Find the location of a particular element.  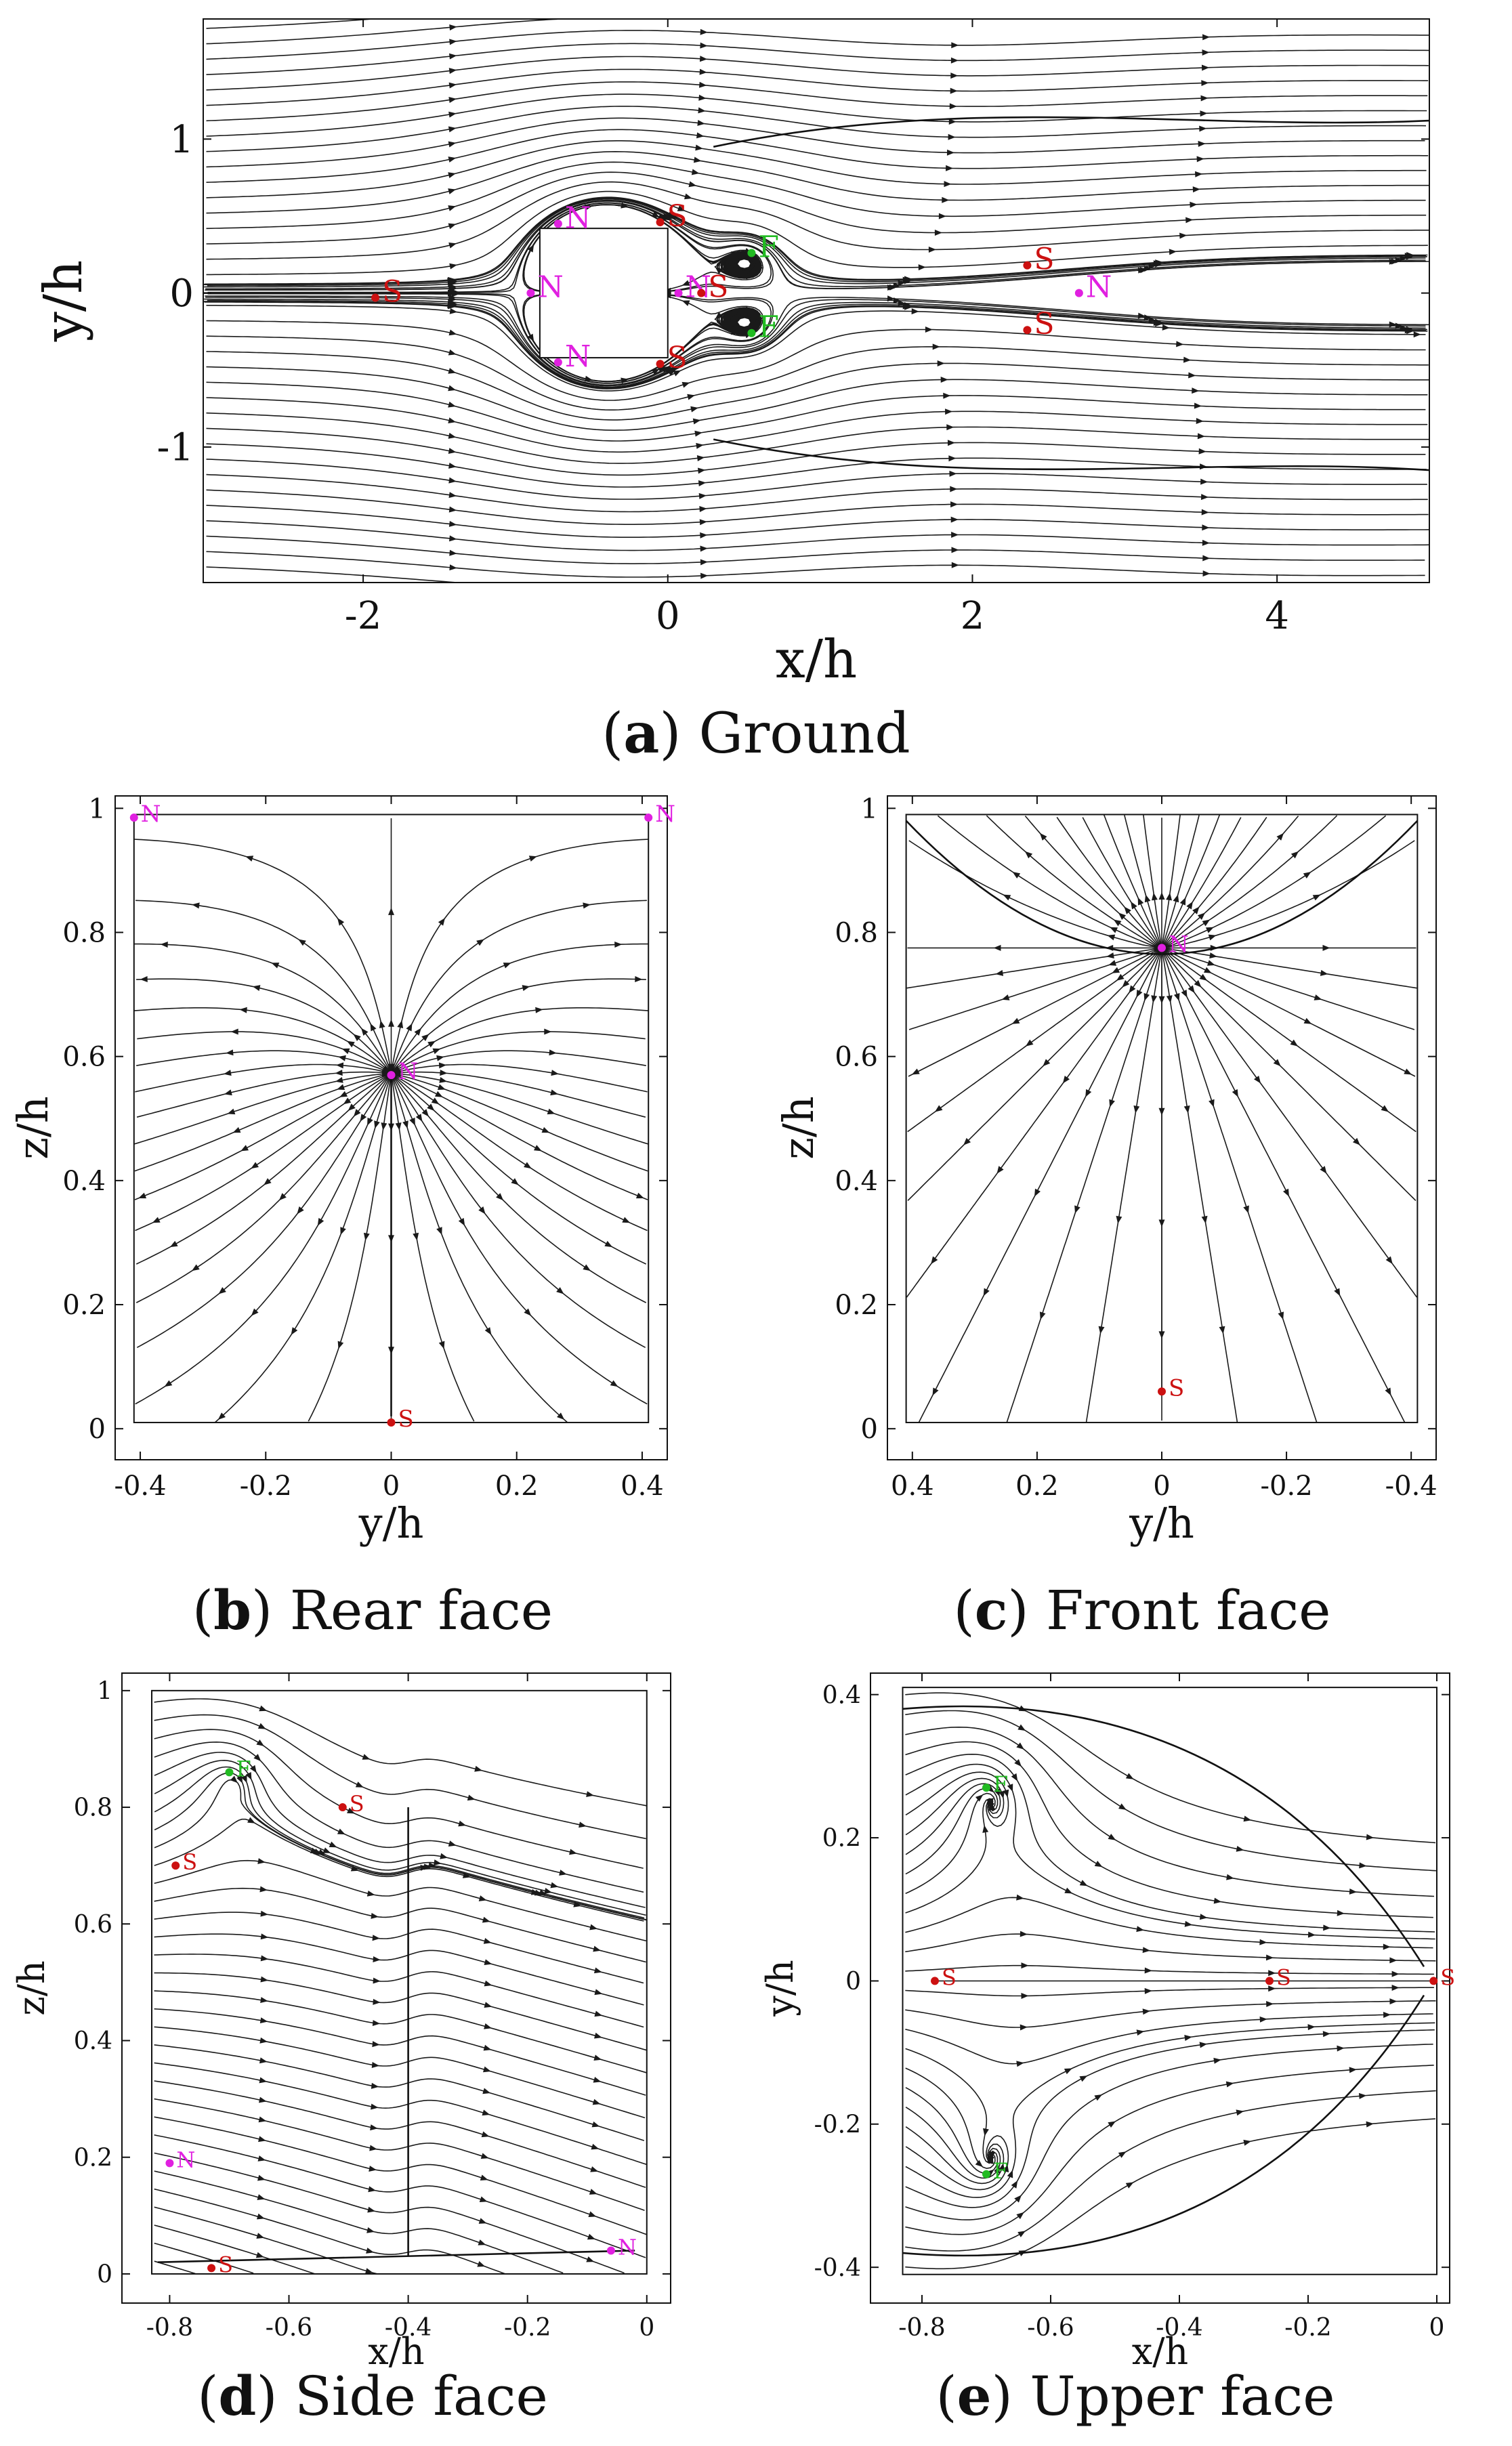

caption-e-letter: e is located at coordinates (974, 2396).